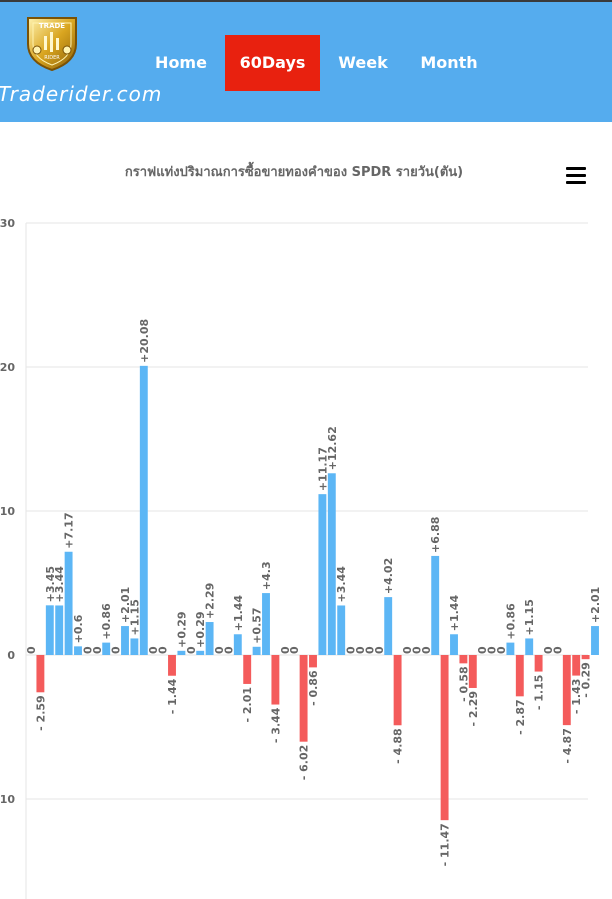  What do you see at coordinates (7, 223) in the screenshot?
I see `y-tick-label: 30` at bounding box center [7, 223].